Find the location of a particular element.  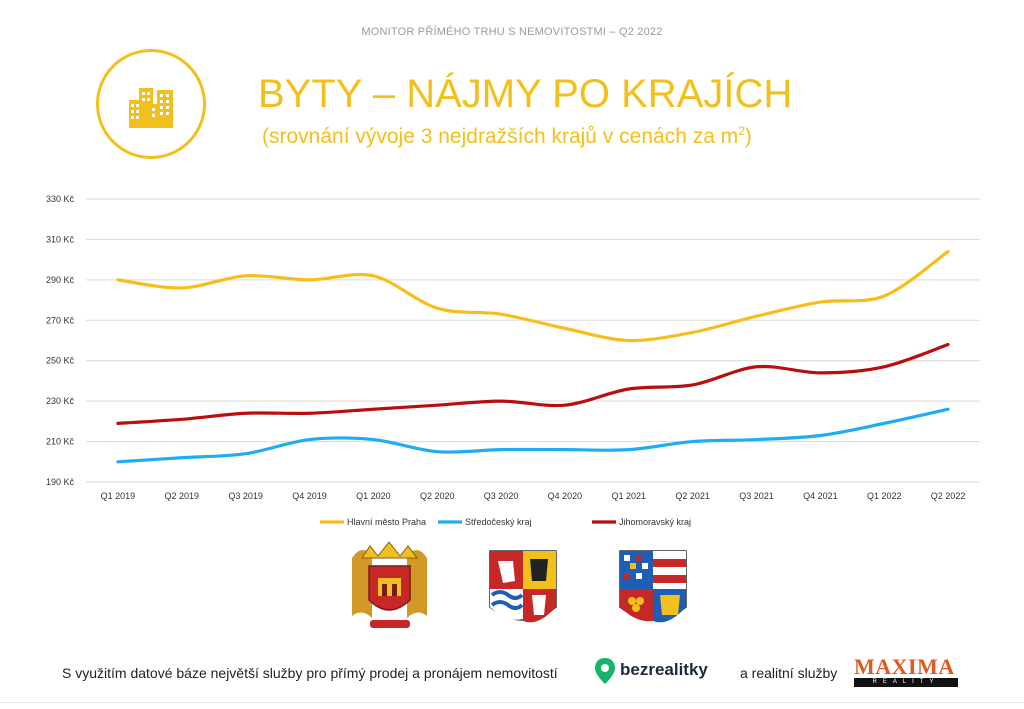

bezrealitky-logo-text: bezrealitky is located at coordinates (664, 669).